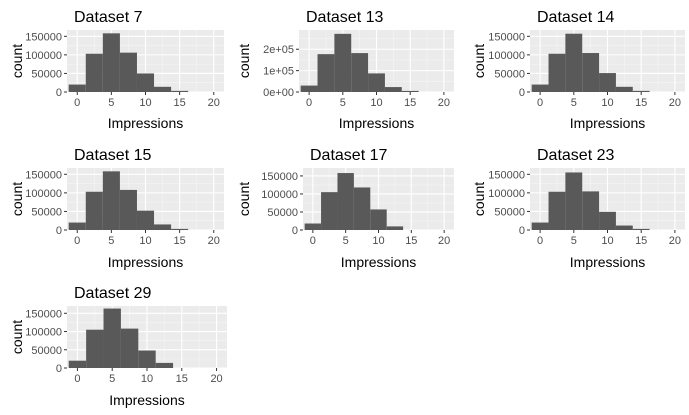 This screenshot has width=689, height=415. What do you see at coordinates (575, 155) in the screenshot?
I see `panel-title: Dataset 23` at bounding box center [575, 155].